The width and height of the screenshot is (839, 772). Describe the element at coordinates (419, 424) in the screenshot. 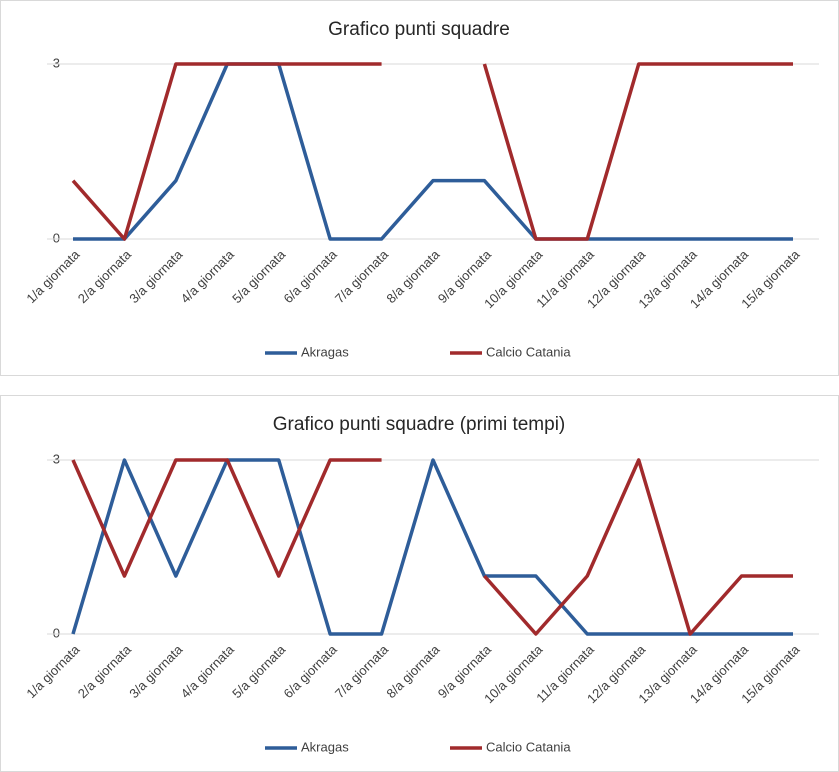

I see `chart-title: Grafico punti squadre (primi tempi)` at that location.